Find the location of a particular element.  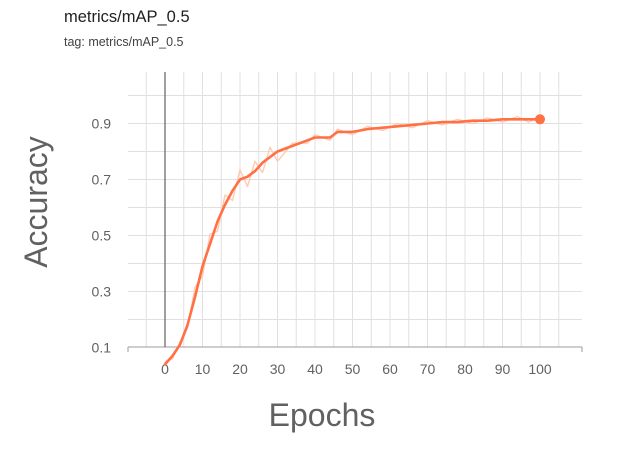

y-tick-label: 0.5 is located at coordinates (102, 236).